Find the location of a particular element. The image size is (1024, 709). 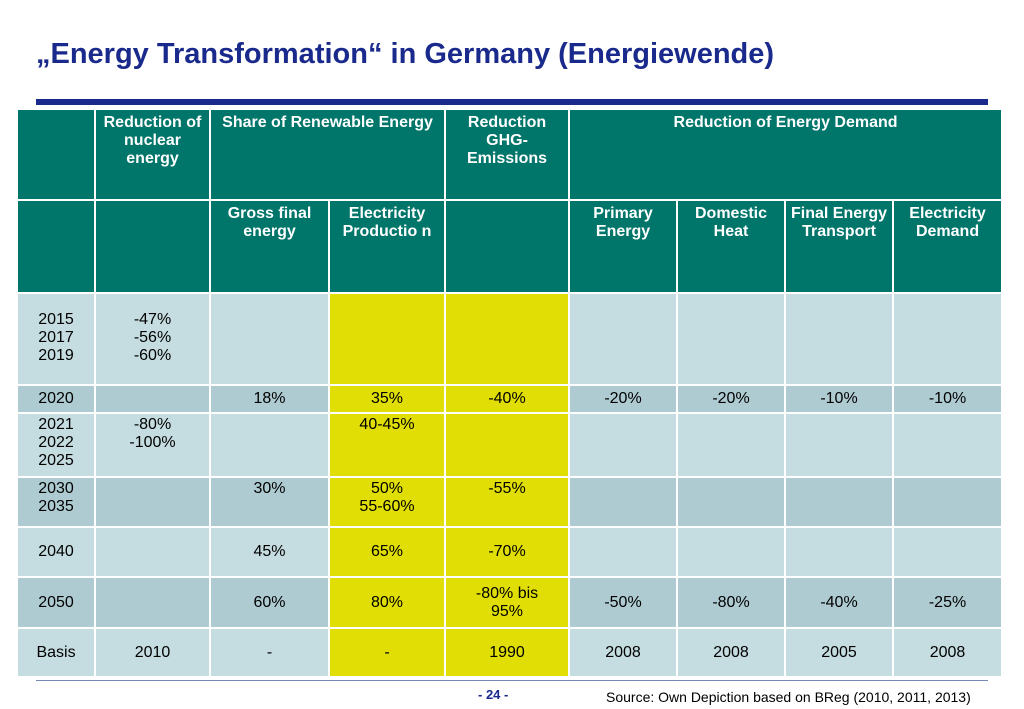

year-value: 2021 is located at coordinates (56, 424).